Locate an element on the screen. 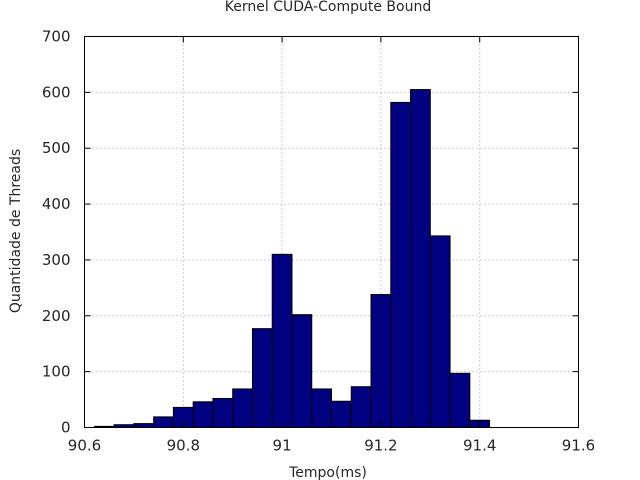 This screenshot has width=640, height=480. x-tick-label: 90.6 is located at coordinates (84, 446).